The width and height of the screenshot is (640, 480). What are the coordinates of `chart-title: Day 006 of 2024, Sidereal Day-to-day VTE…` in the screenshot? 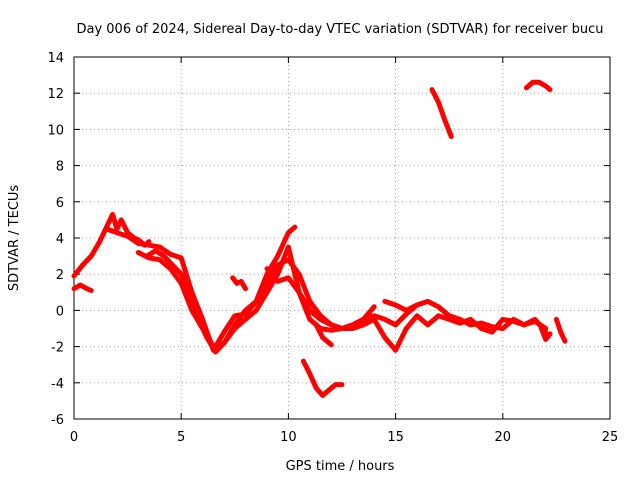 It's located at (339, 29).